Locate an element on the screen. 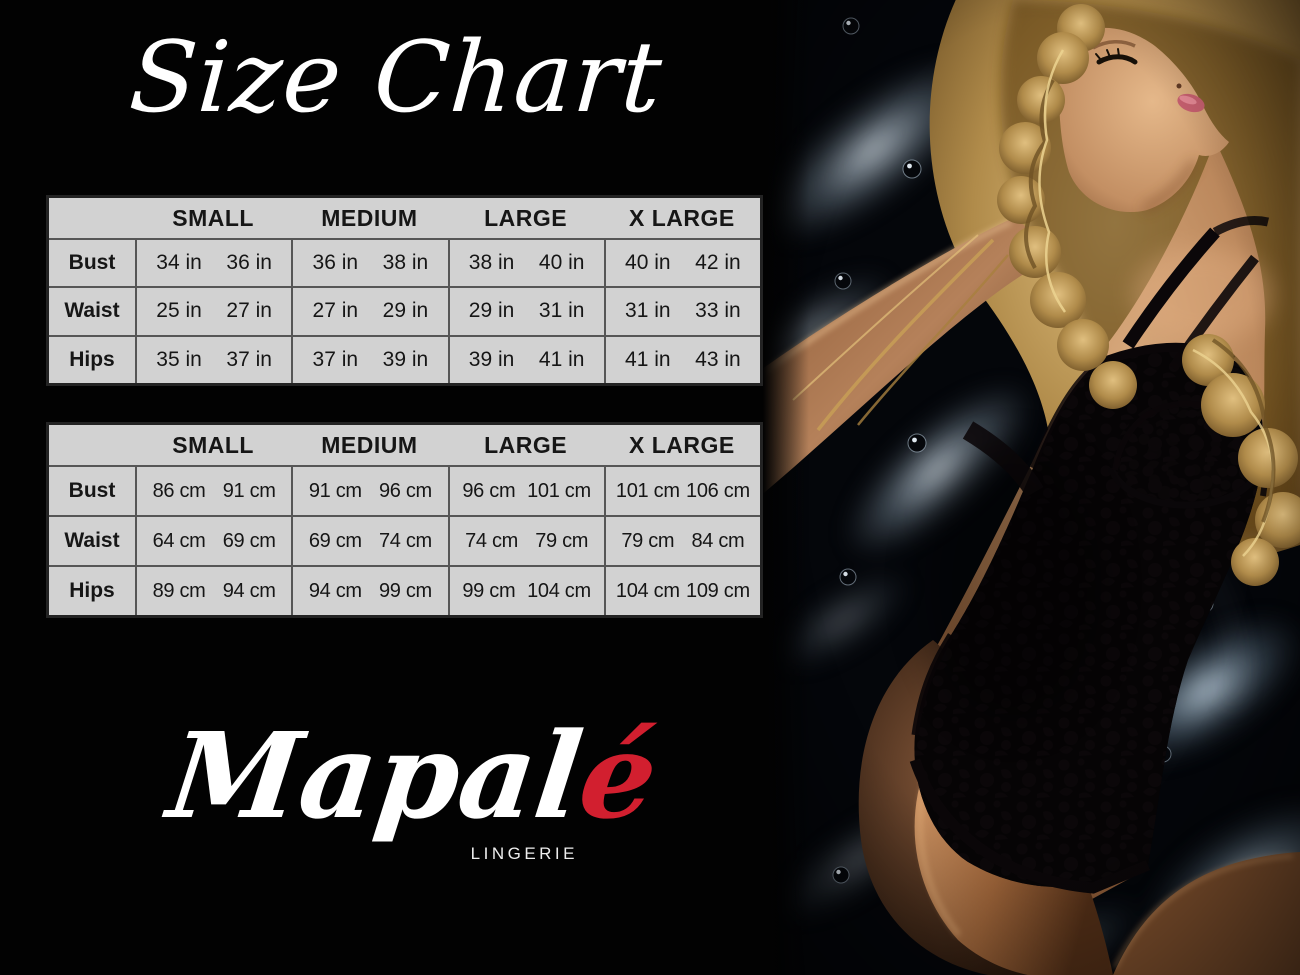  brand-subtitle: LINGERIE is located at coordinates (524, 853).